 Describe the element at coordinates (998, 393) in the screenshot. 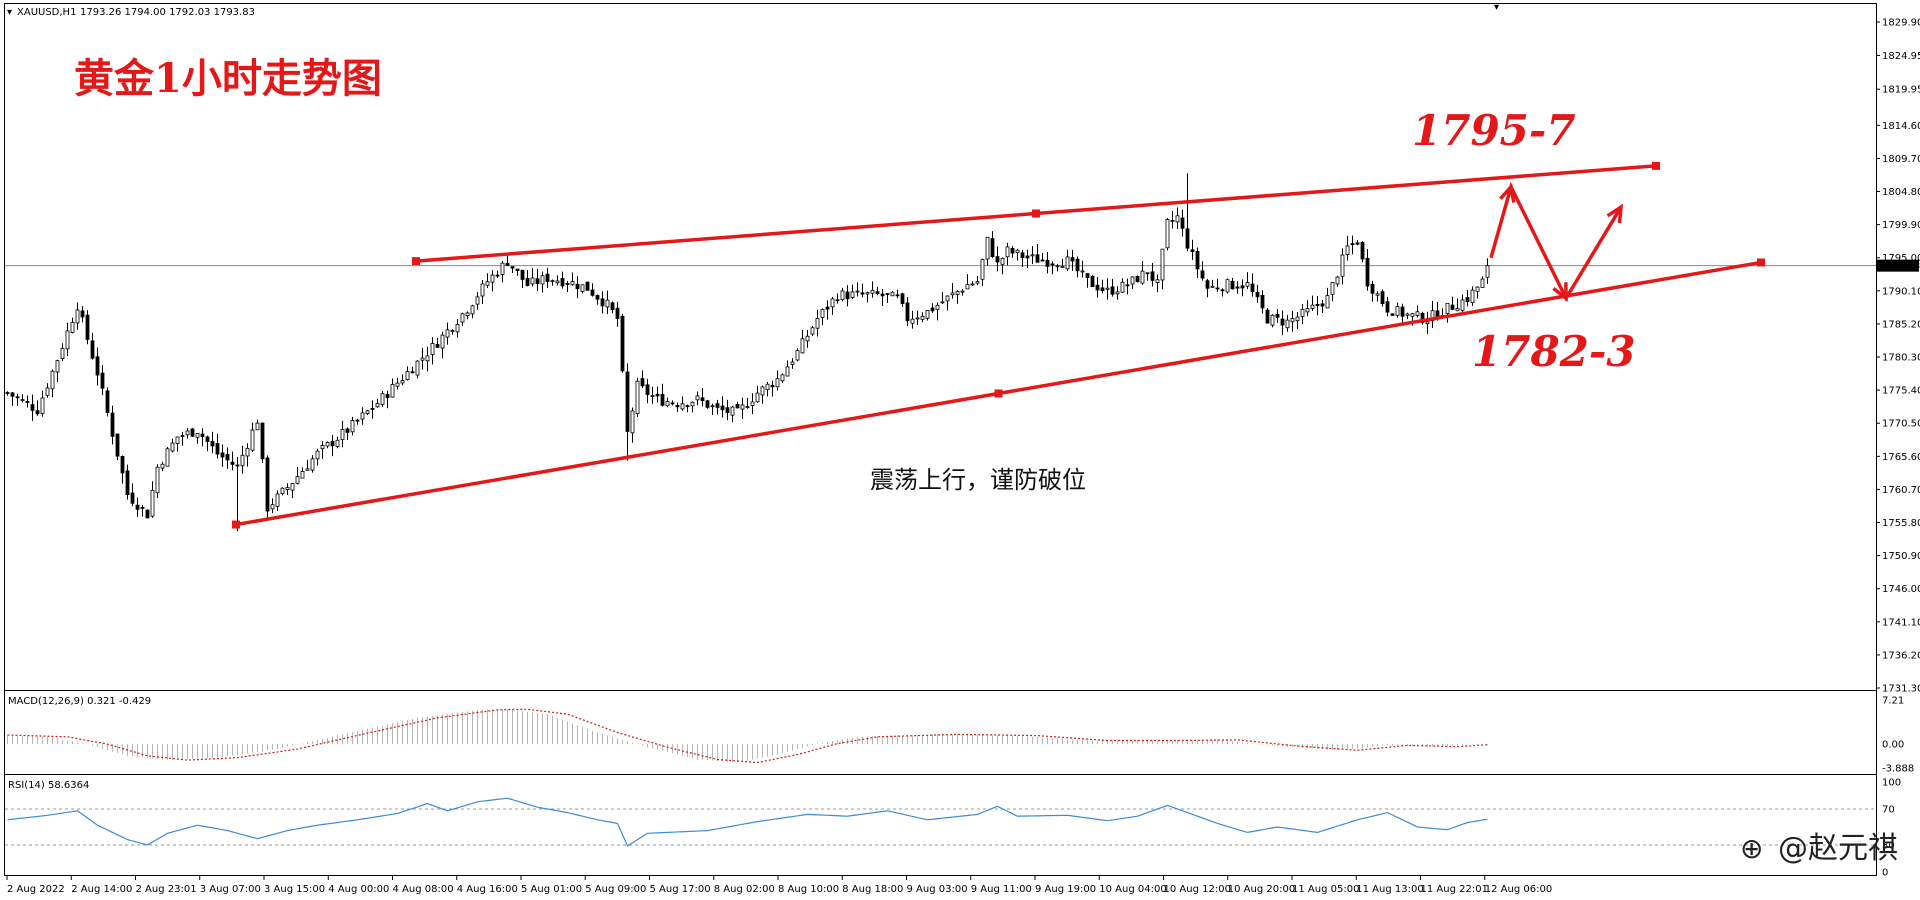

I see `support-anchor-point` at that location.